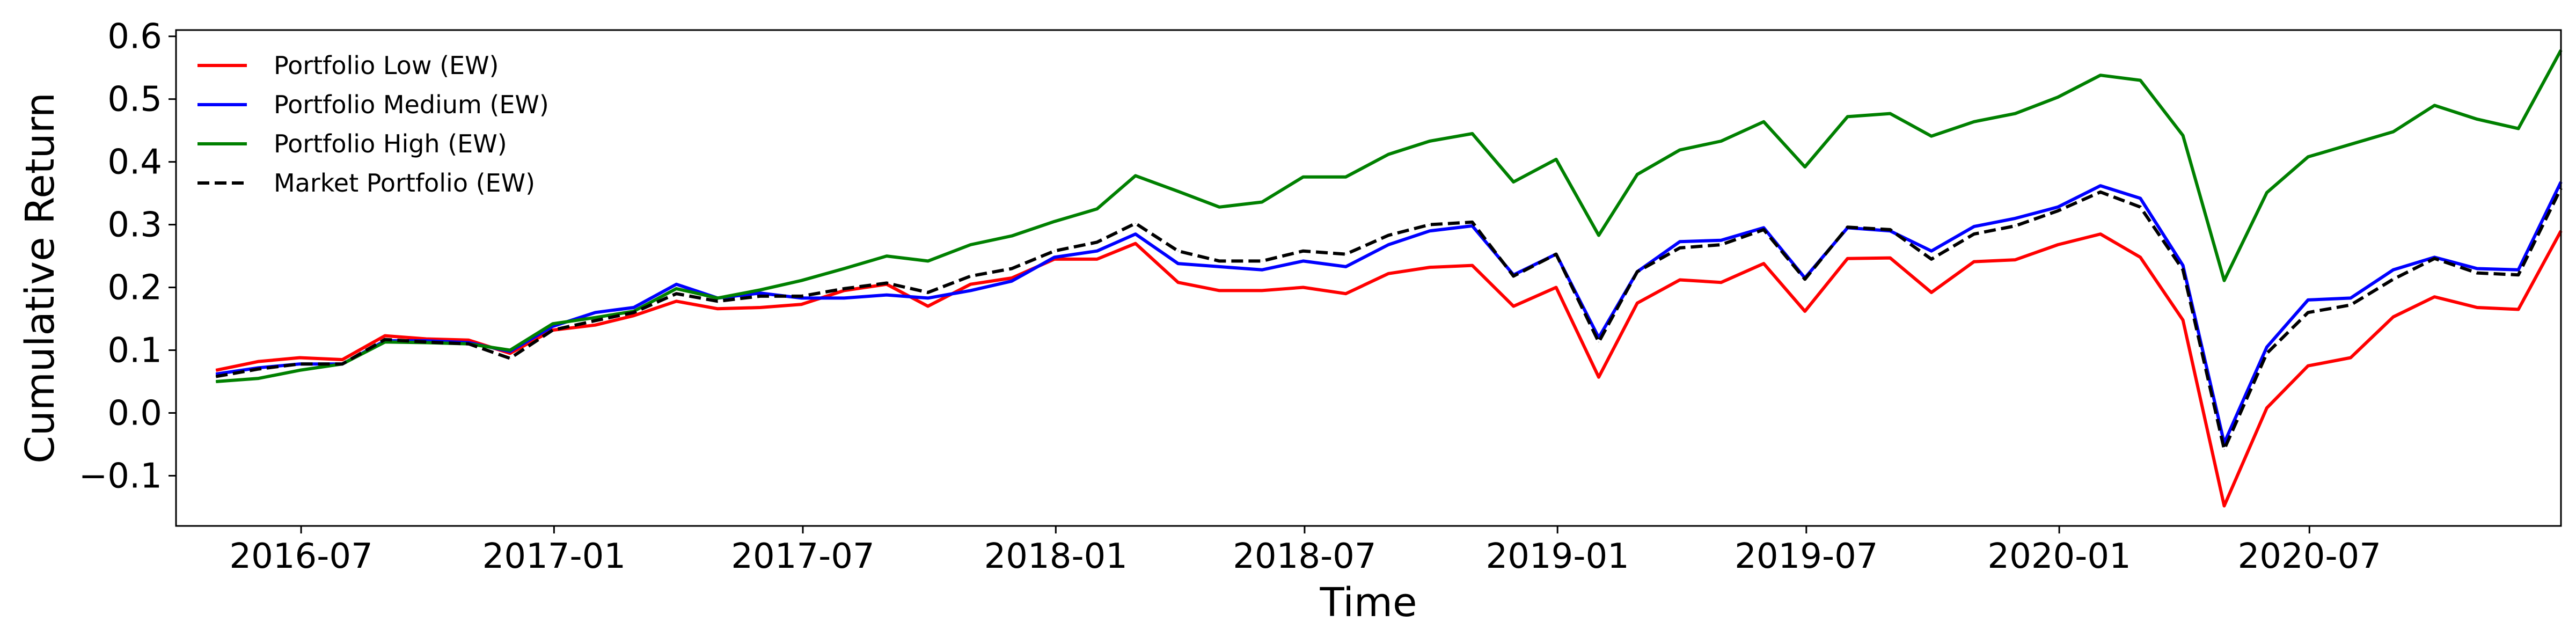 This screenshot has width=2576, height=644. Describe the element at coordinates (1056, 556) in the screenshot. I see `x-tick-label: 2018-01` at that location.